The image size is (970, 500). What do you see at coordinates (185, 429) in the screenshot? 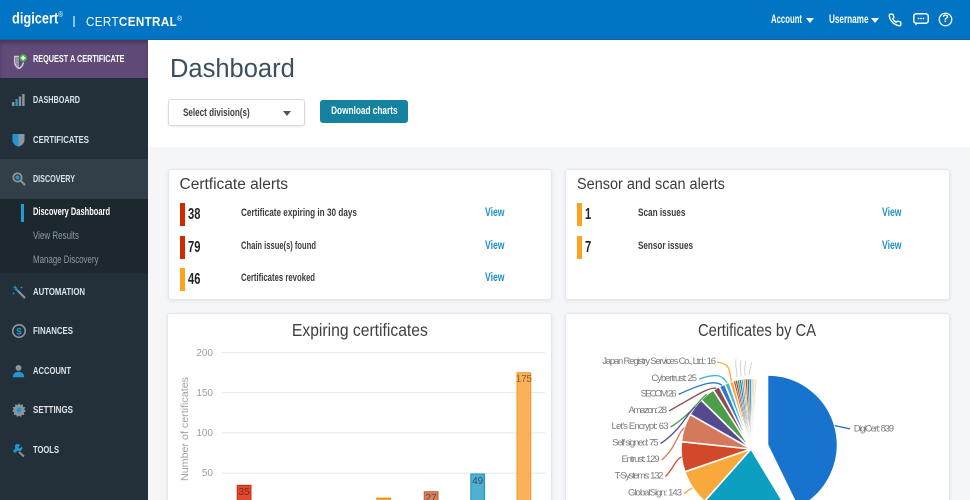
I see `svg-text: Number of certificates` at bounding box center [185, 429].